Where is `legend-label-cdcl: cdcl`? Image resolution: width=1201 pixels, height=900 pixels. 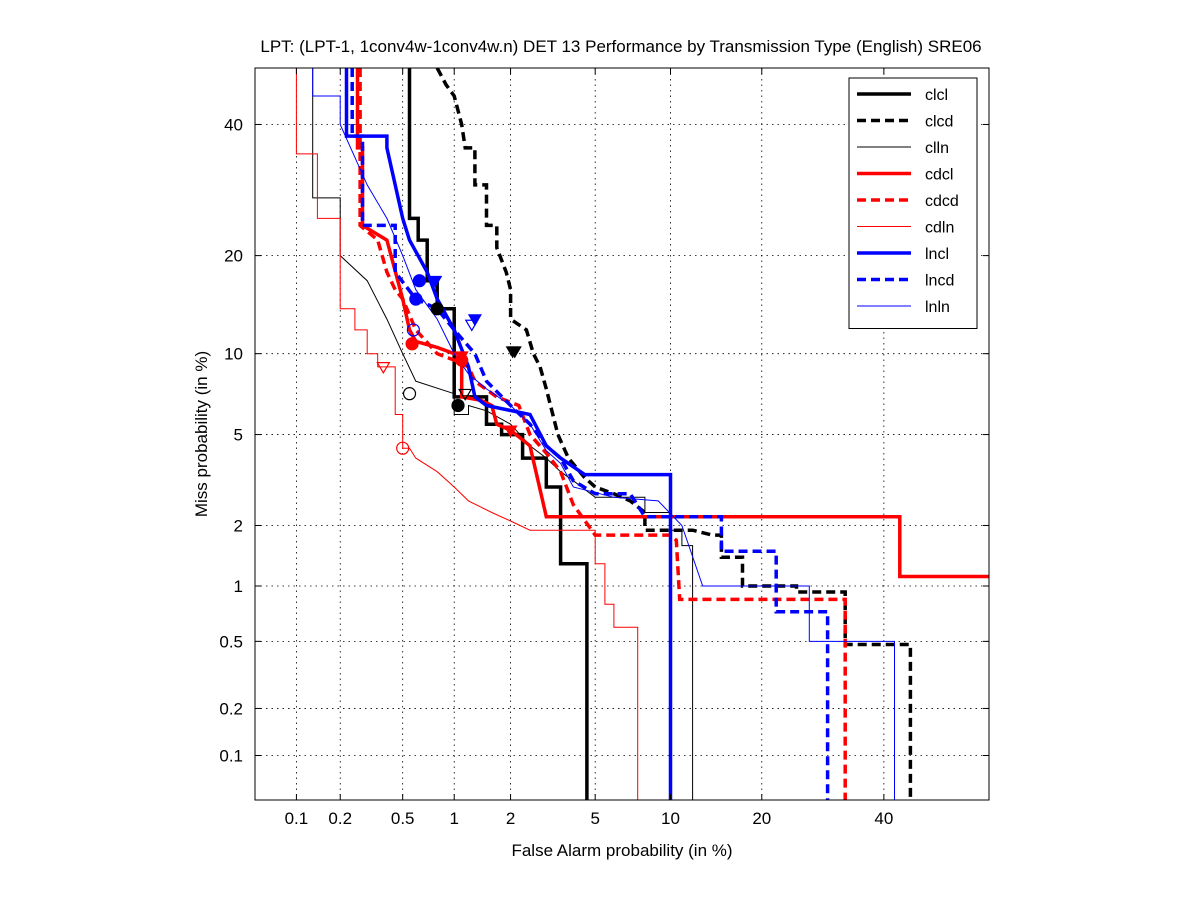 legend-label-cdcl: cdcl is located at coordinates (939, 175).